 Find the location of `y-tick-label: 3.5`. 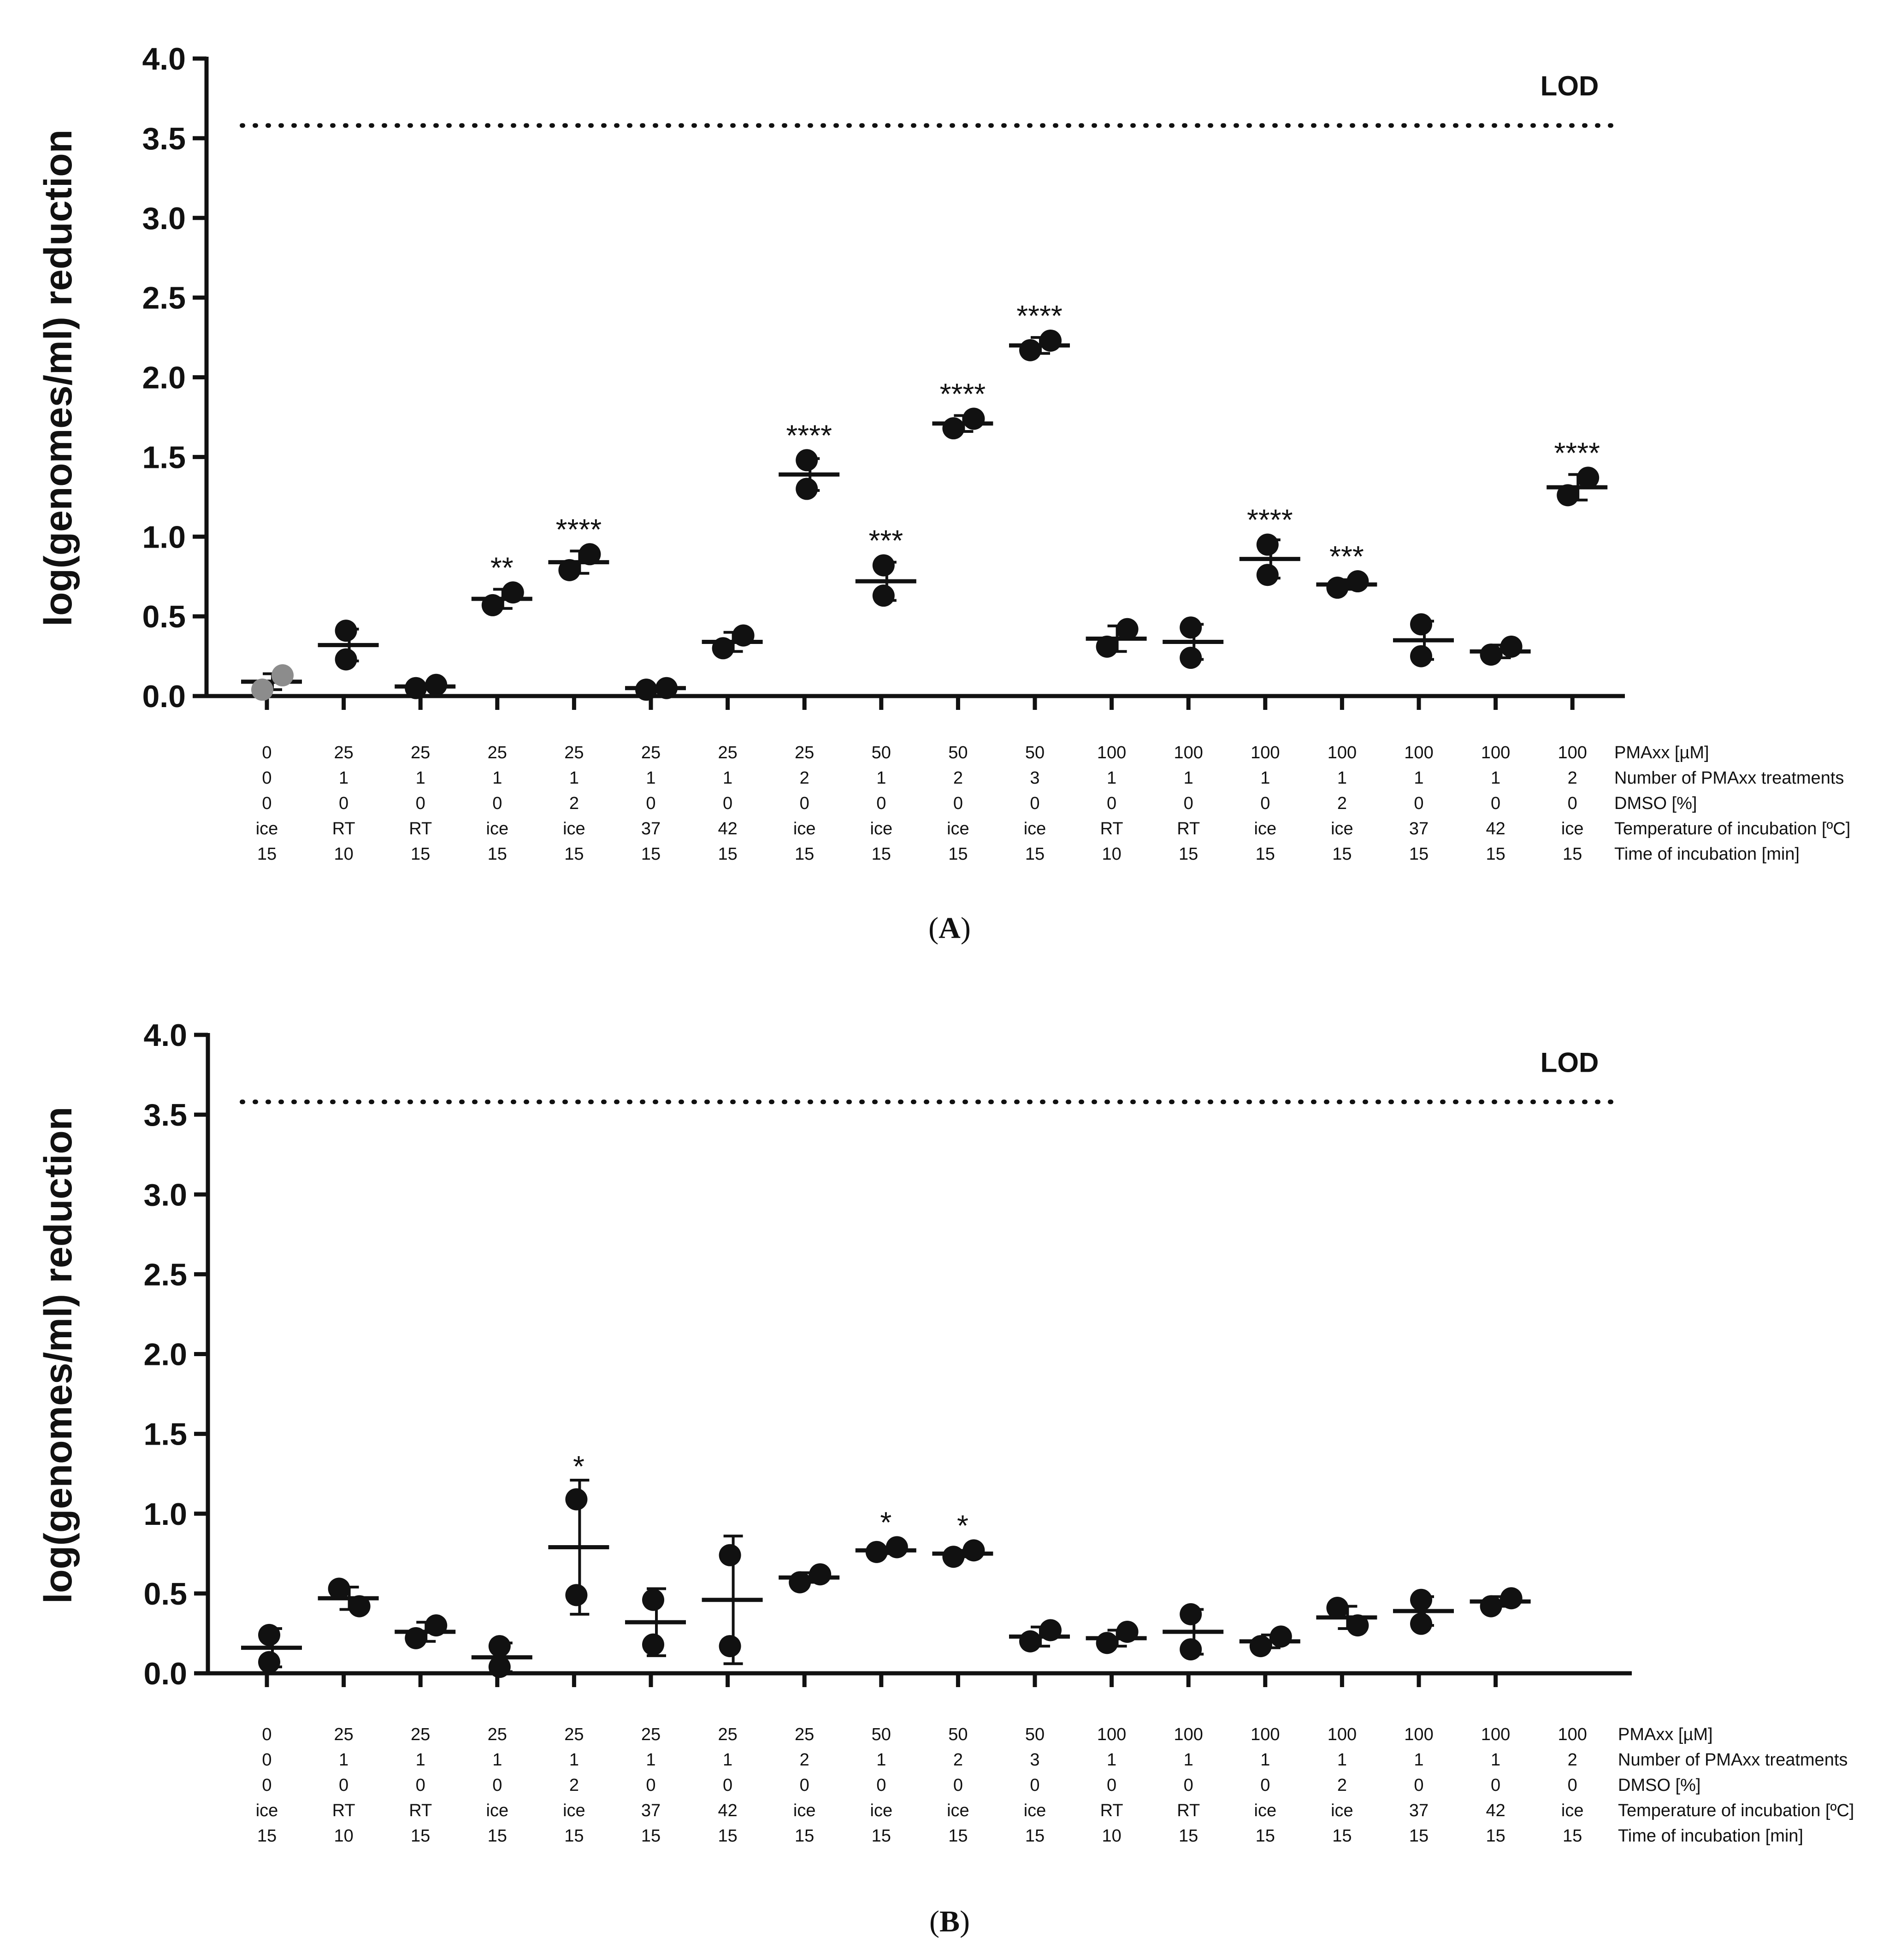

y-tick-label: 3.5 is located at coordinates (164, 138).